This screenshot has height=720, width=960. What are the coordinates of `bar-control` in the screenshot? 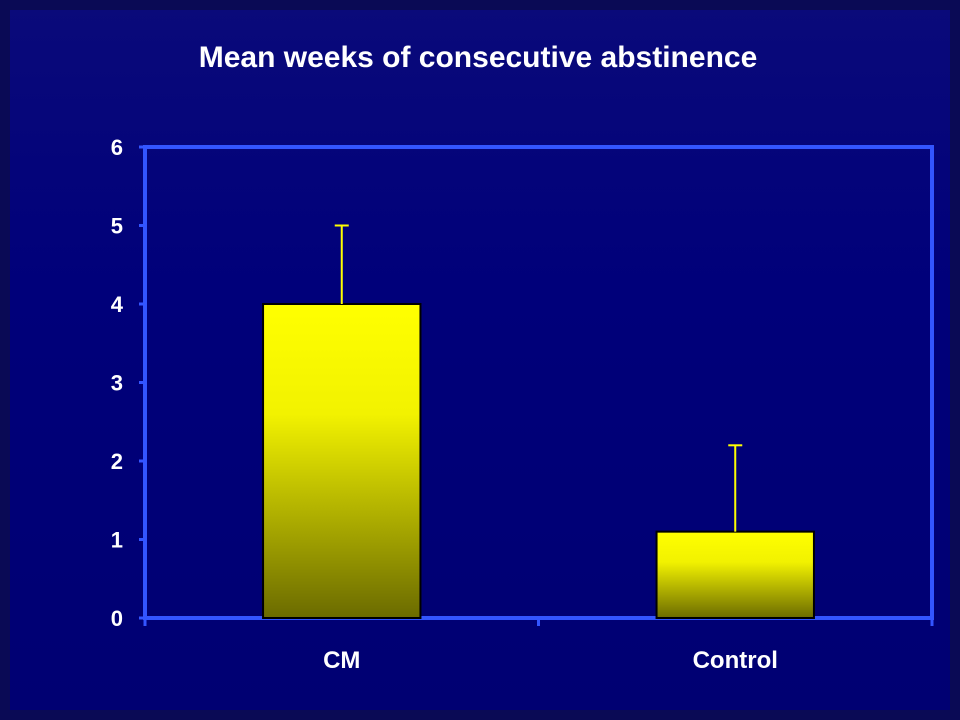 It's located at (735, 575).